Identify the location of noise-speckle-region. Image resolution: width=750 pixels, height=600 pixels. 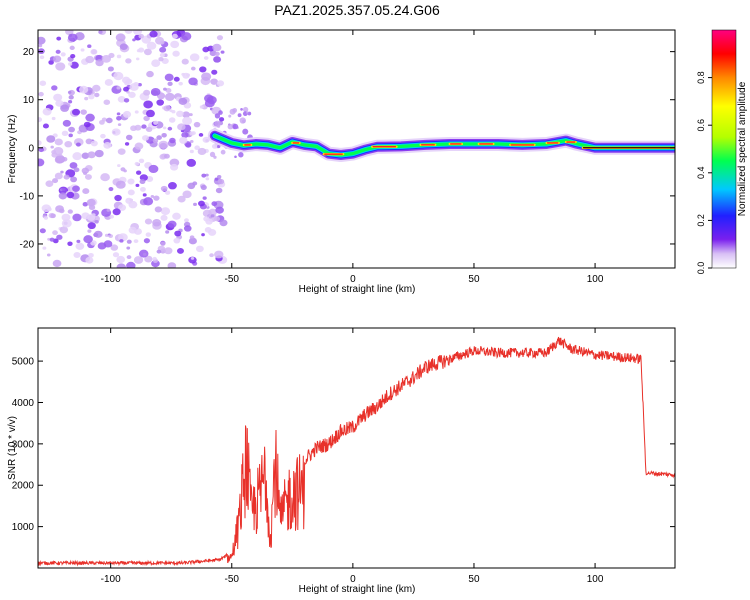
(147, 149).